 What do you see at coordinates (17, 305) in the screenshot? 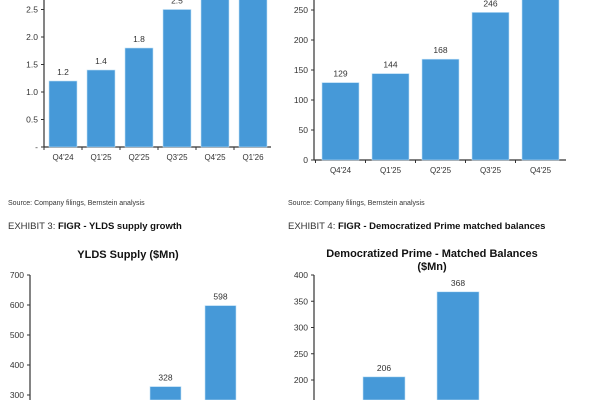
I see `chart-3-y-tick-label: 600` at bounding box center [17, 305].